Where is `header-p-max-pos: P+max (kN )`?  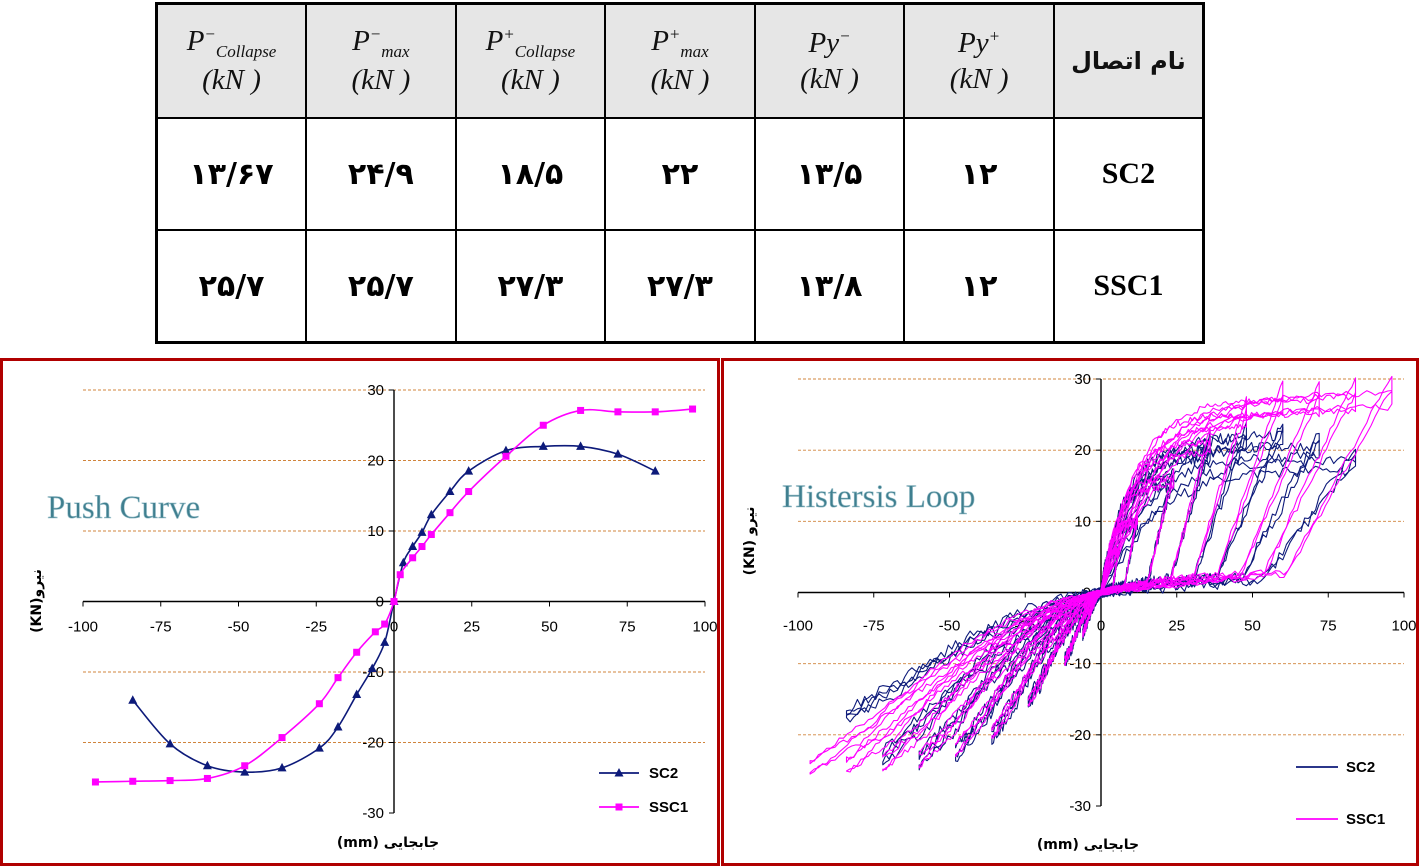 header-p-max-pos: P+max (kN ) is located at coordinates (680, 60).